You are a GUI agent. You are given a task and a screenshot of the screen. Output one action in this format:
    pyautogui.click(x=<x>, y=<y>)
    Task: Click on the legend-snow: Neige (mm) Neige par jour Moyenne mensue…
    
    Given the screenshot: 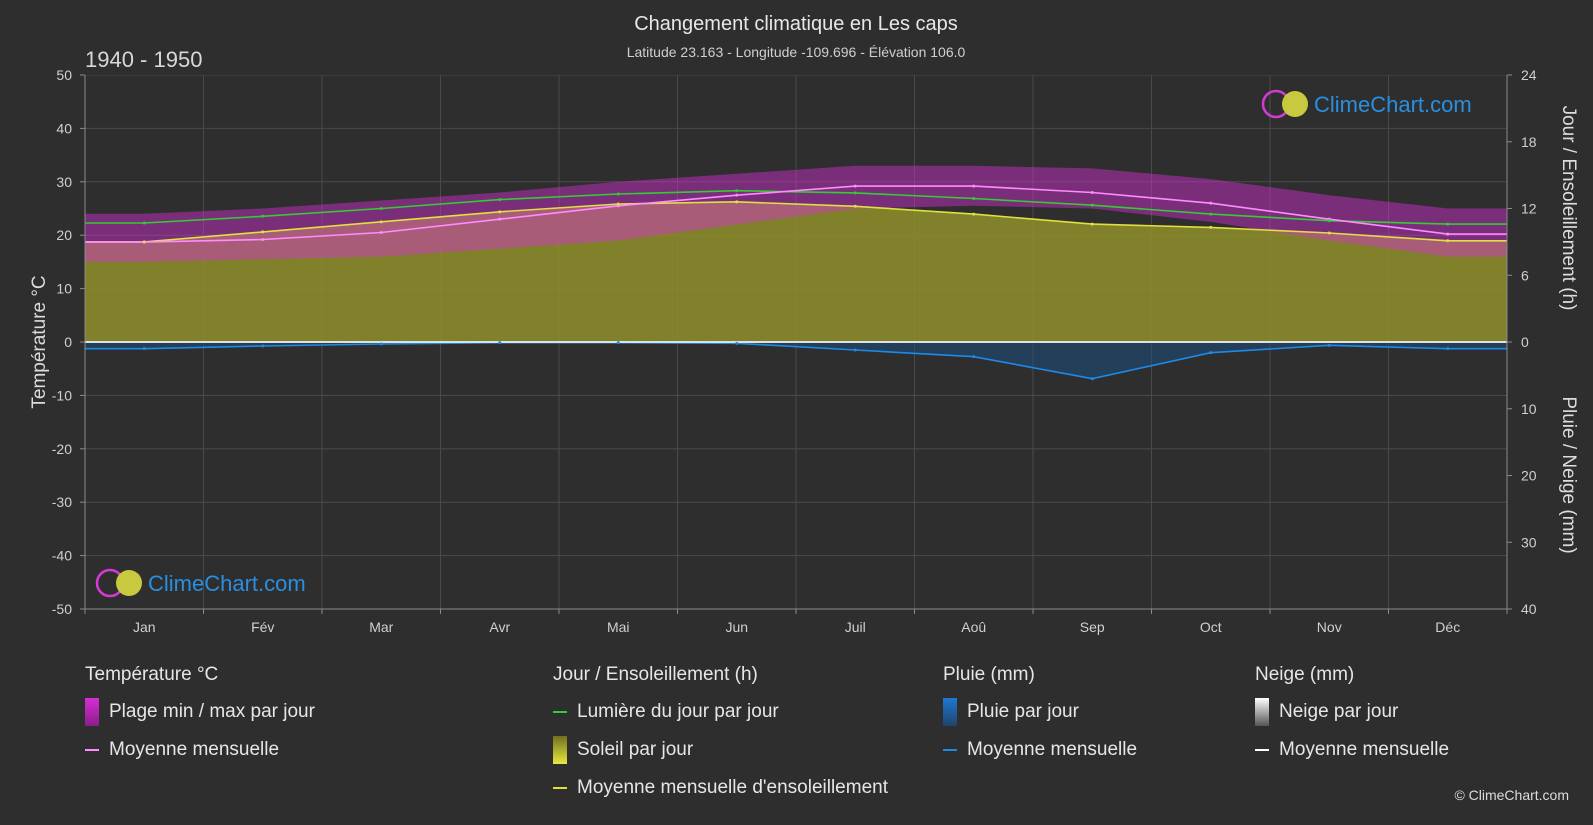 What is the action you would take?
    pyautogui.click(x=1352, y=720)
    